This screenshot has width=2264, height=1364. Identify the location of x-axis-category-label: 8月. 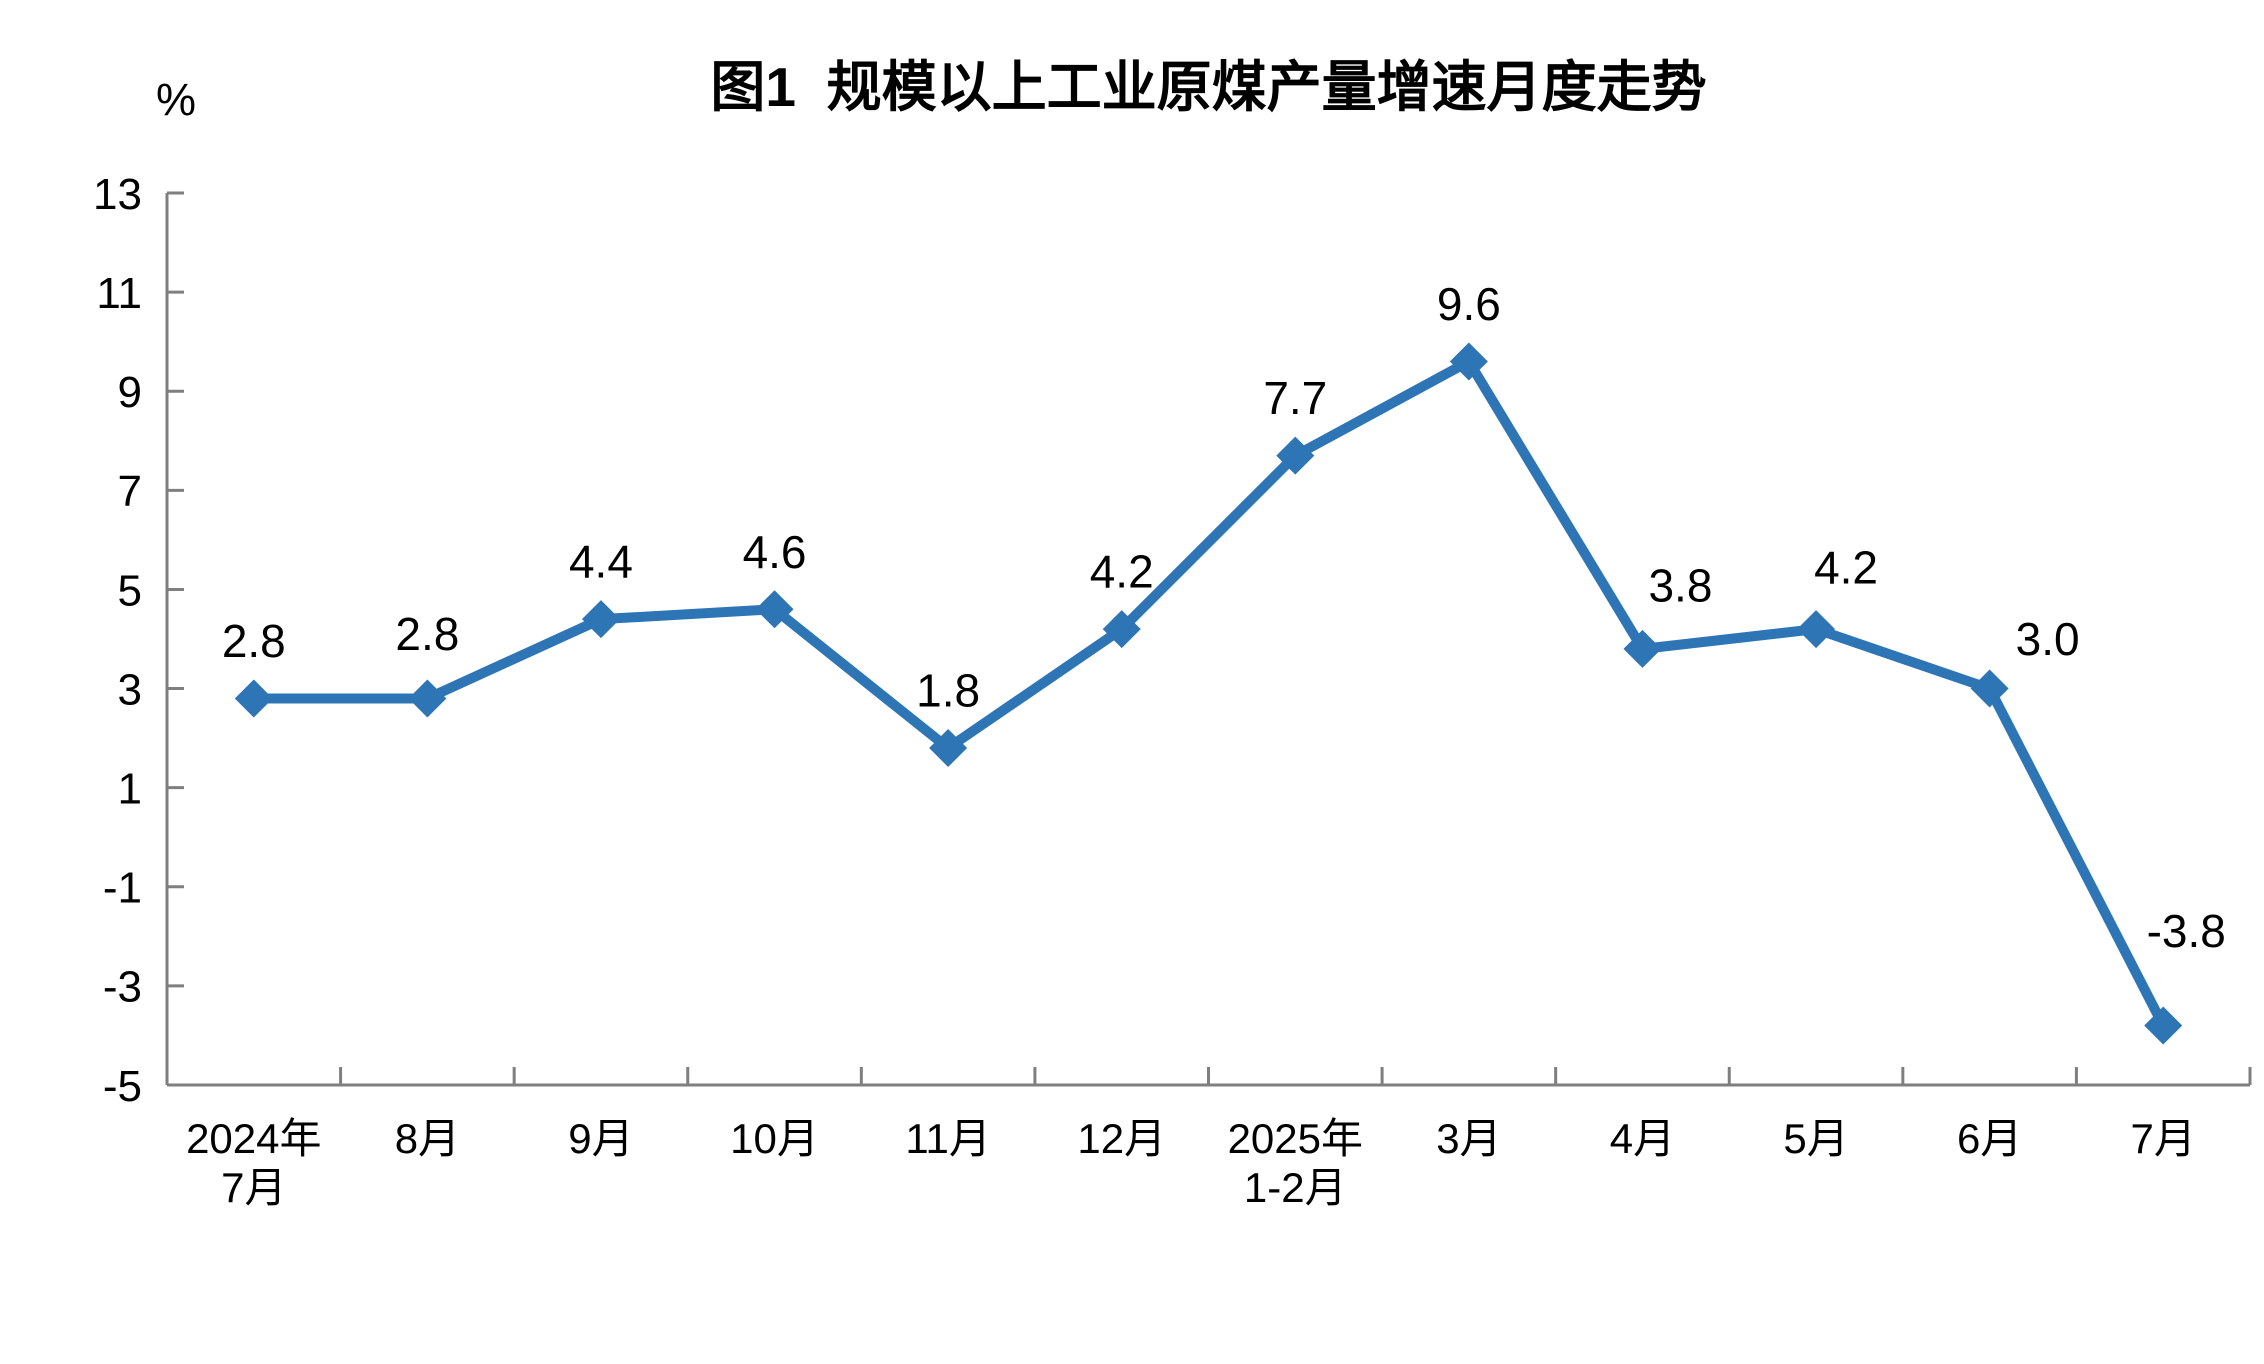
(427, 1138).